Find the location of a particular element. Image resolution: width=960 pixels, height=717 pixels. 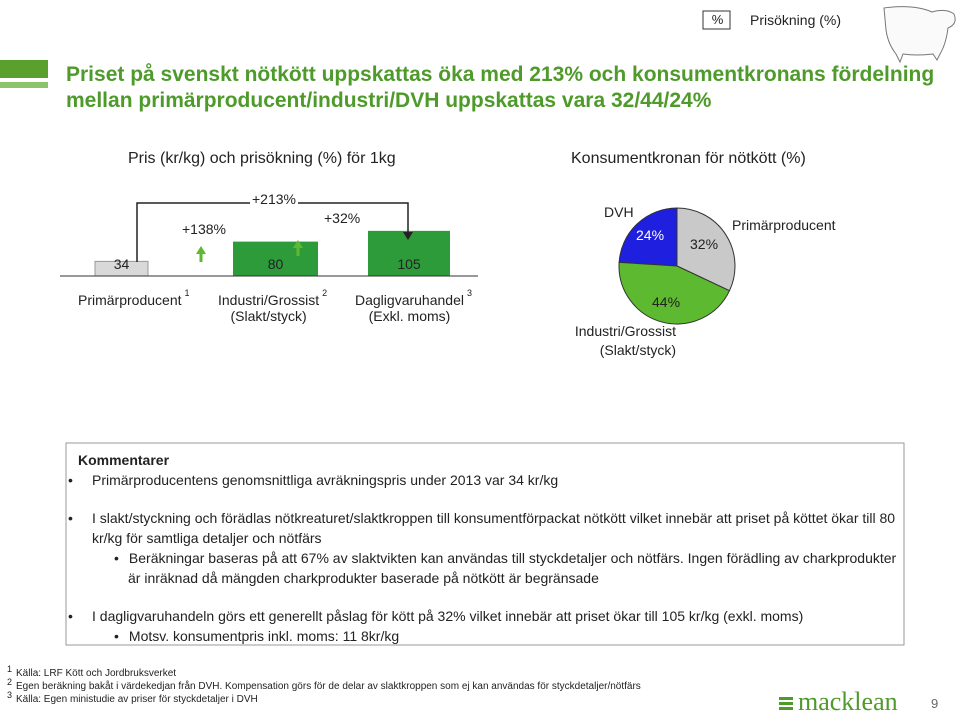

value-label: 24% is located at coordinates (650, 235).